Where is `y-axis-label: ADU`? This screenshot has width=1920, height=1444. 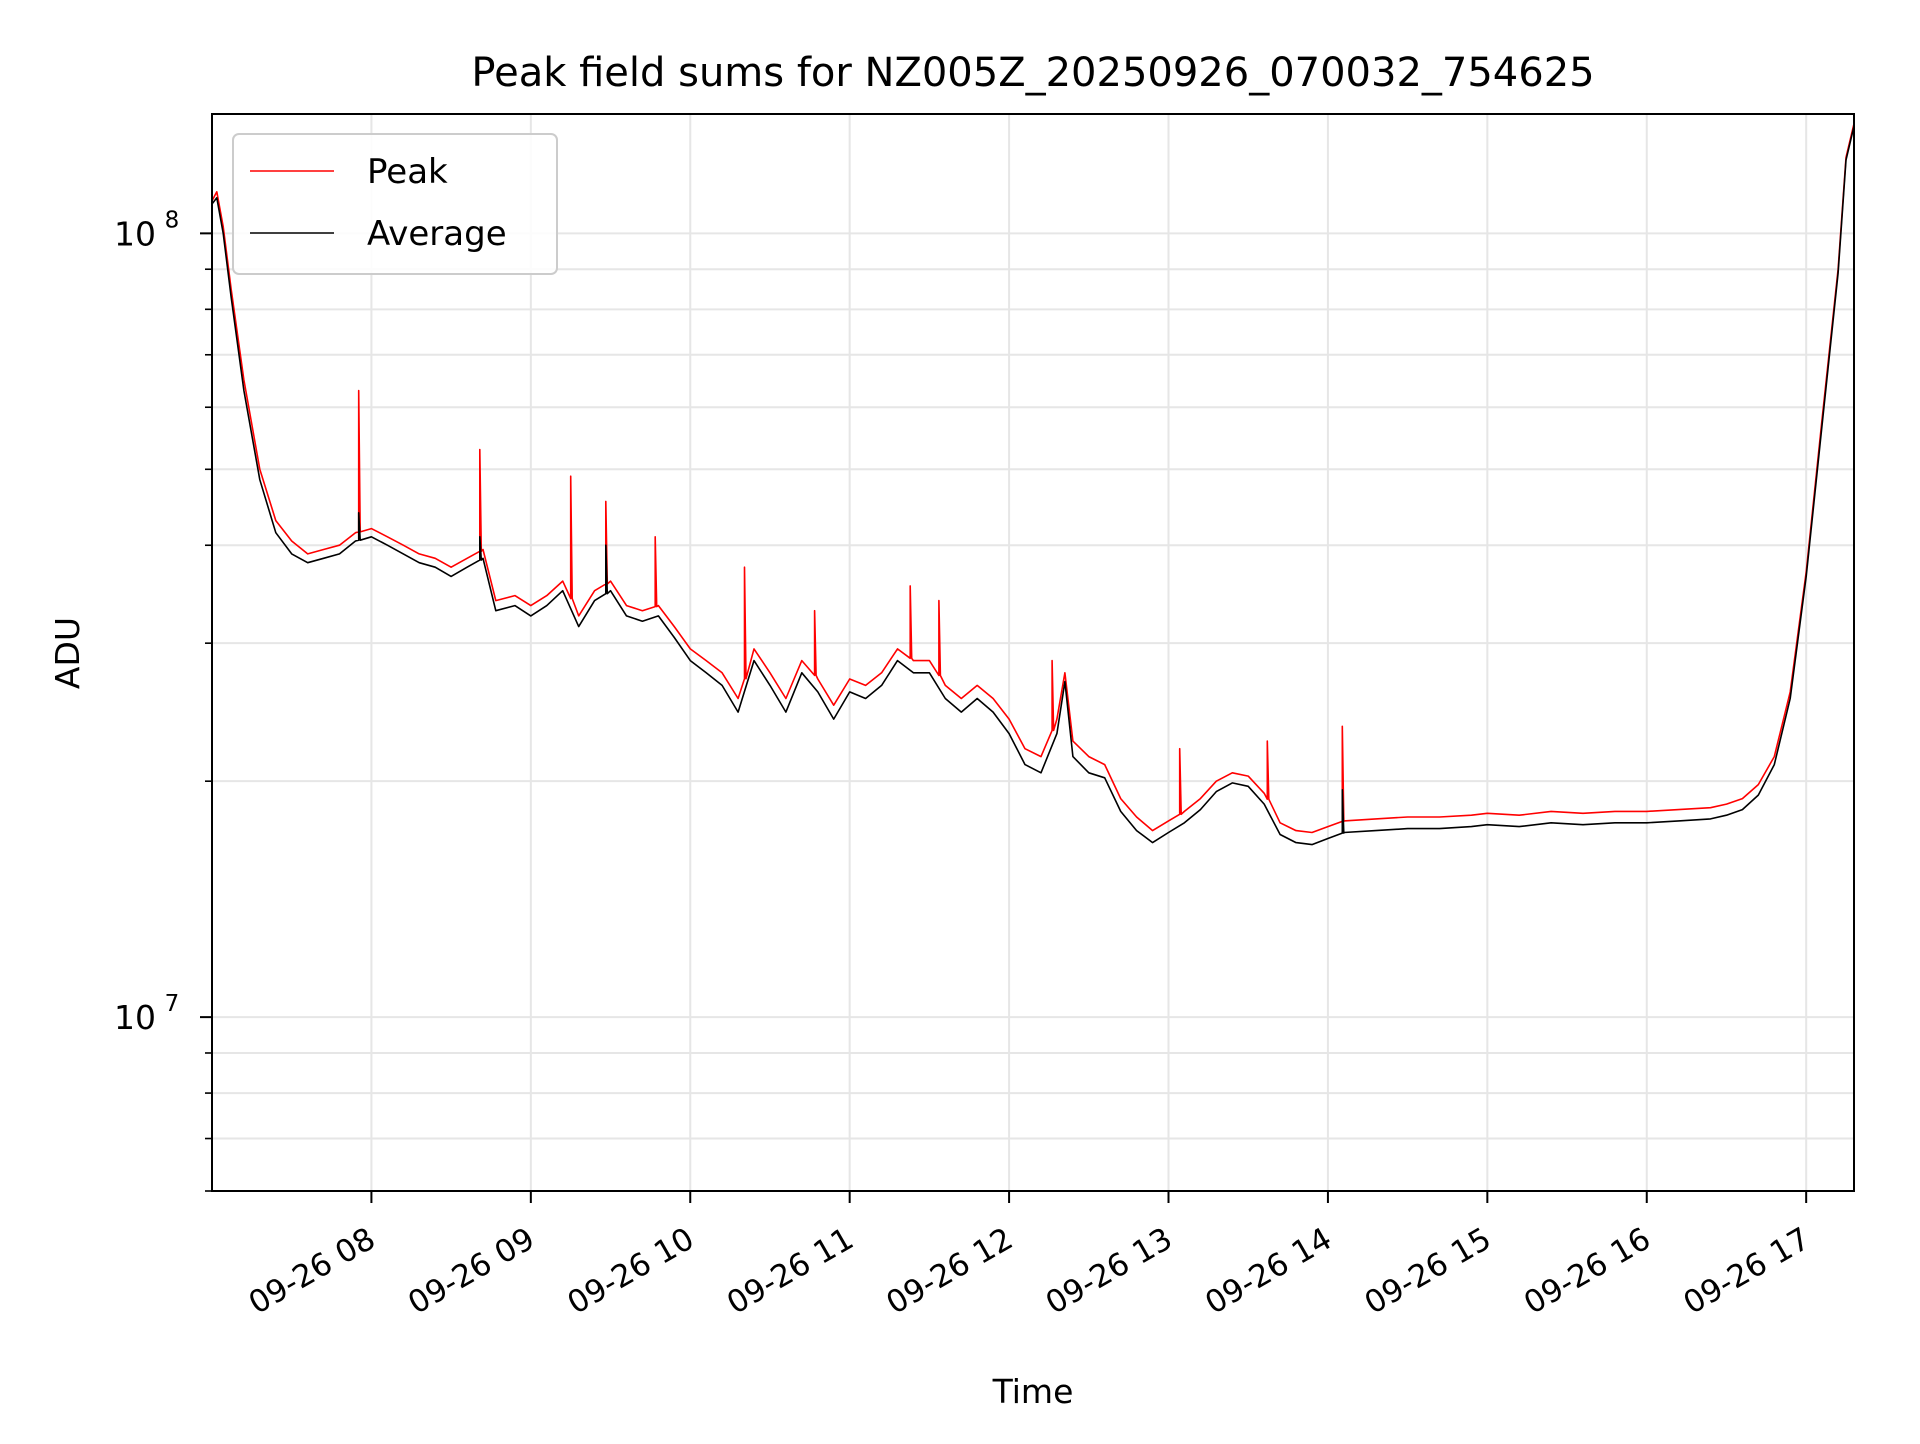 y-axis-label: ADU is located at coordinates (67, 653).